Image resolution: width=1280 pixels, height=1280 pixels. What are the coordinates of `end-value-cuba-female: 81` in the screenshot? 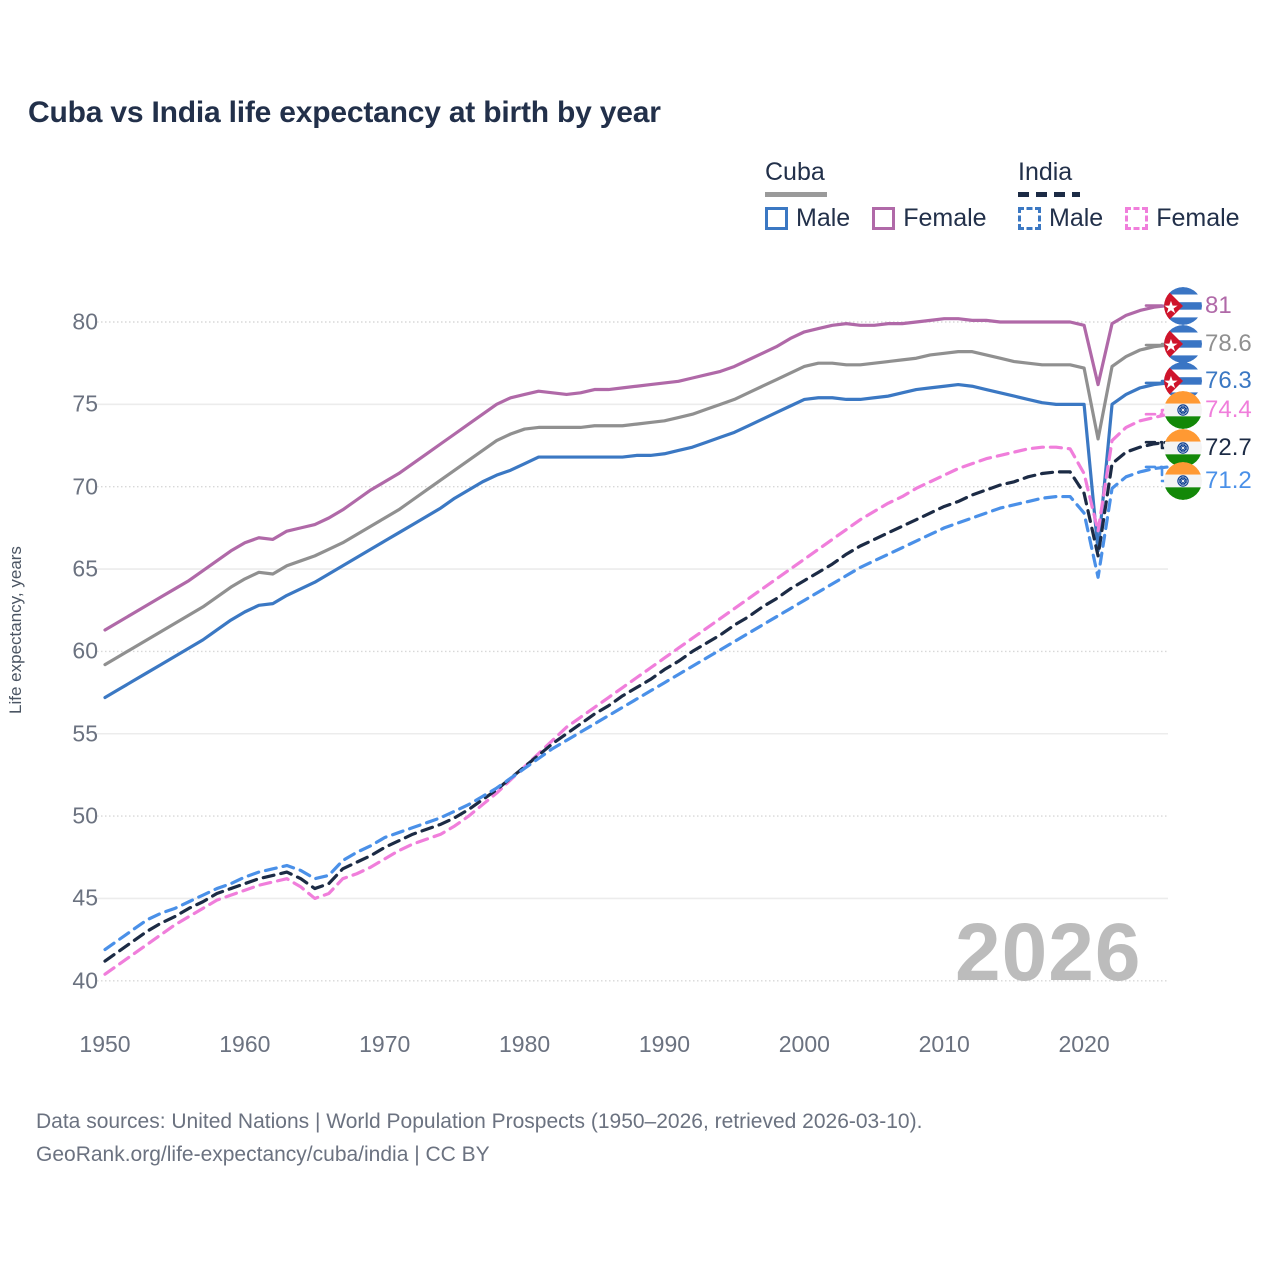 It's located at (1218, 305).